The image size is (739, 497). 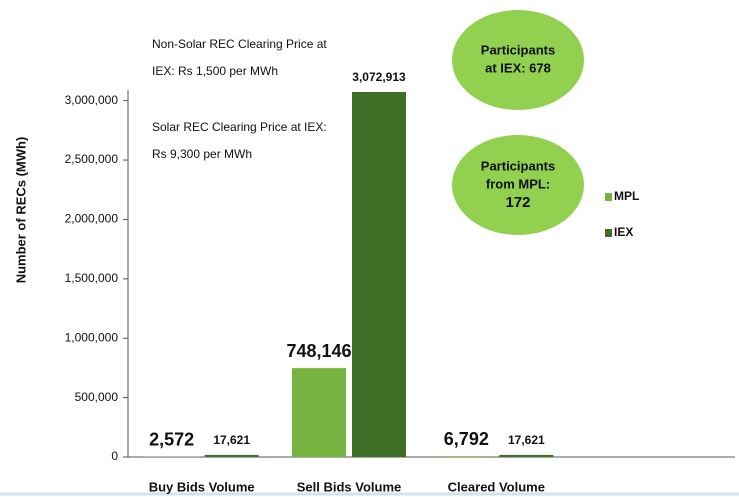 What do you see at coordinates (92, 100) in the screenshot?
I see `y-tick-label: 3,000,000` at bounding box center [92, 100].